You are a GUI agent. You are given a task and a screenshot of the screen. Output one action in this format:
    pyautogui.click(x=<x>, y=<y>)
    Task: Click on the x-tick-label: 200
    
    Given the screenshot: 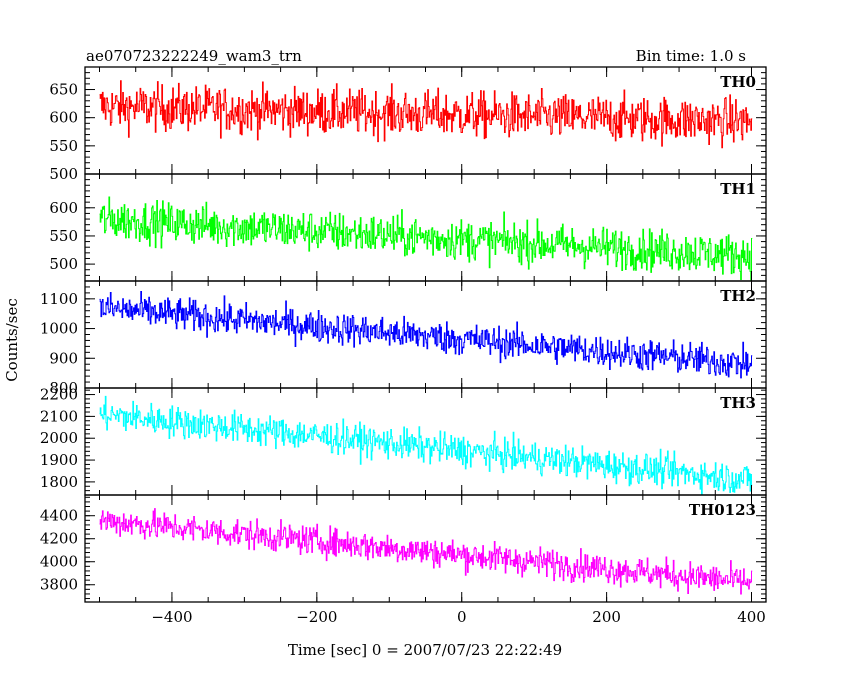 What is the action you would take?
    pyautogui.click(x=606, y=617)
    